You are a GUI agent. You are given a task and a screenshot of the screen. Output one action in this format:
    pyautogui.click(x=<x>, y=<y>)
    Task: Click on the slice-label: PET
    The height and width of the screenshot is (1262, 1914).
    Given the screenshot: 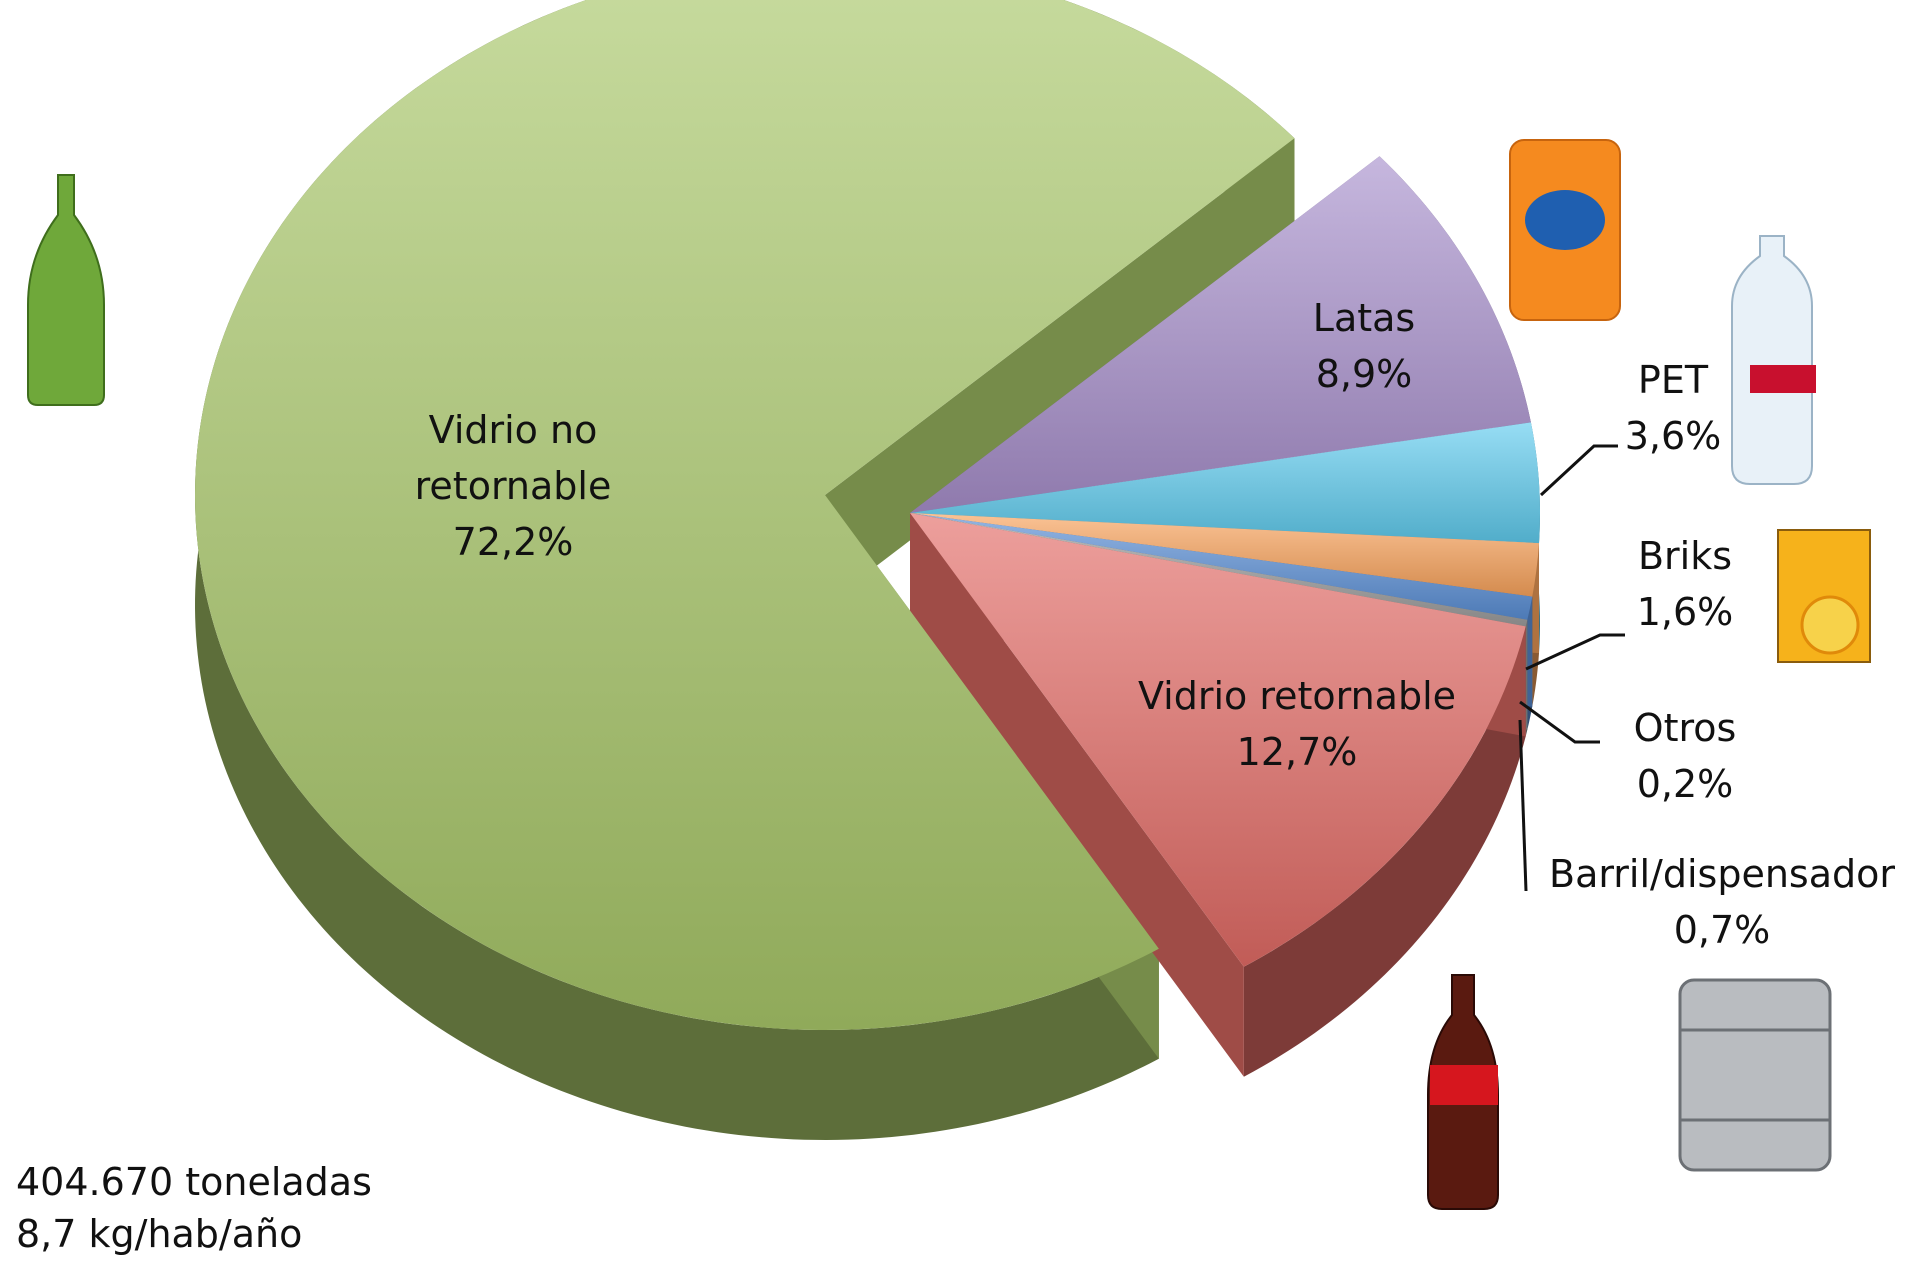 What is the action you would take?
    pyautogui.click(x=1673, y=380)
    